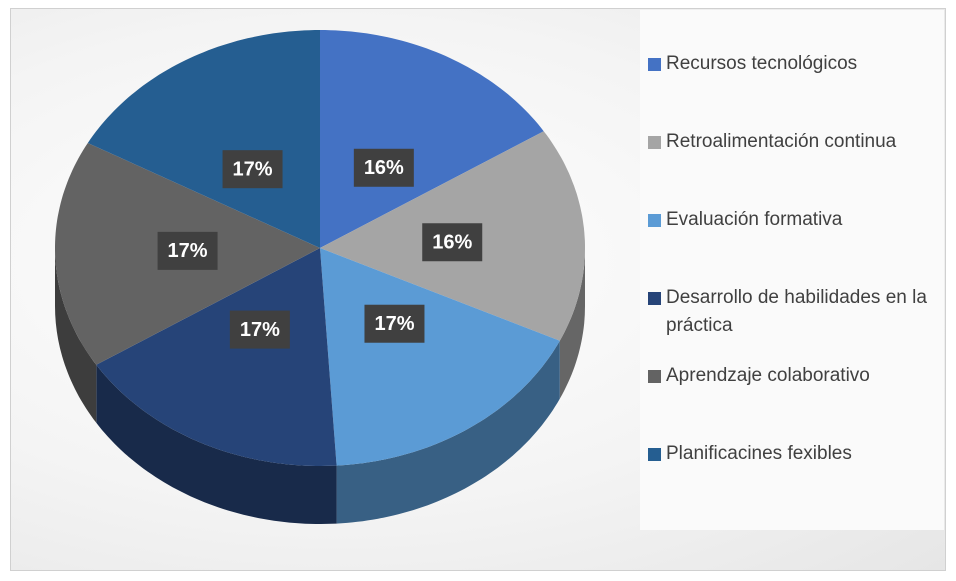  Describe the element at coordinates (768, 375) in the screenshot. I see `legend-label: Aprendzaje colaborativo` at that location.